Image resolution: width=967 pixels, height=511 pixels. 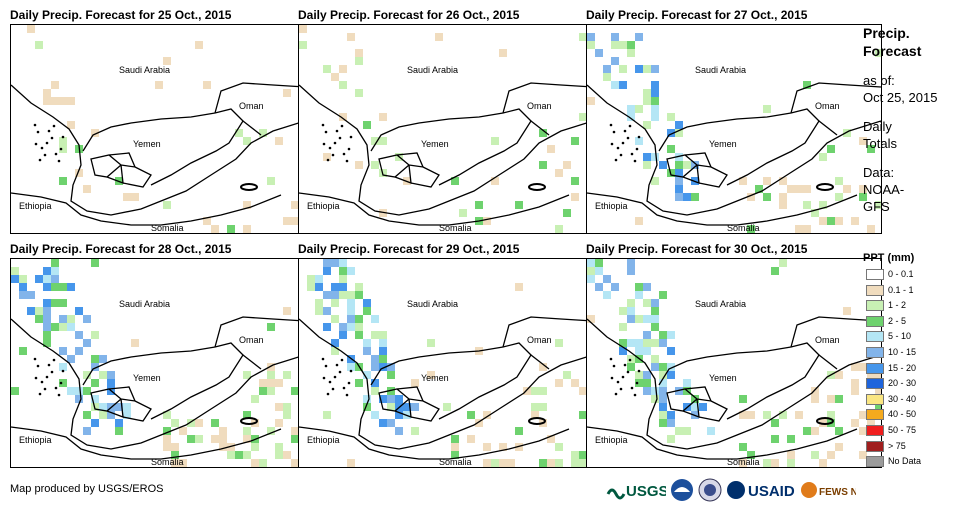 I want to click on legend-label: 50 - 75, so click(x=902, y=430).